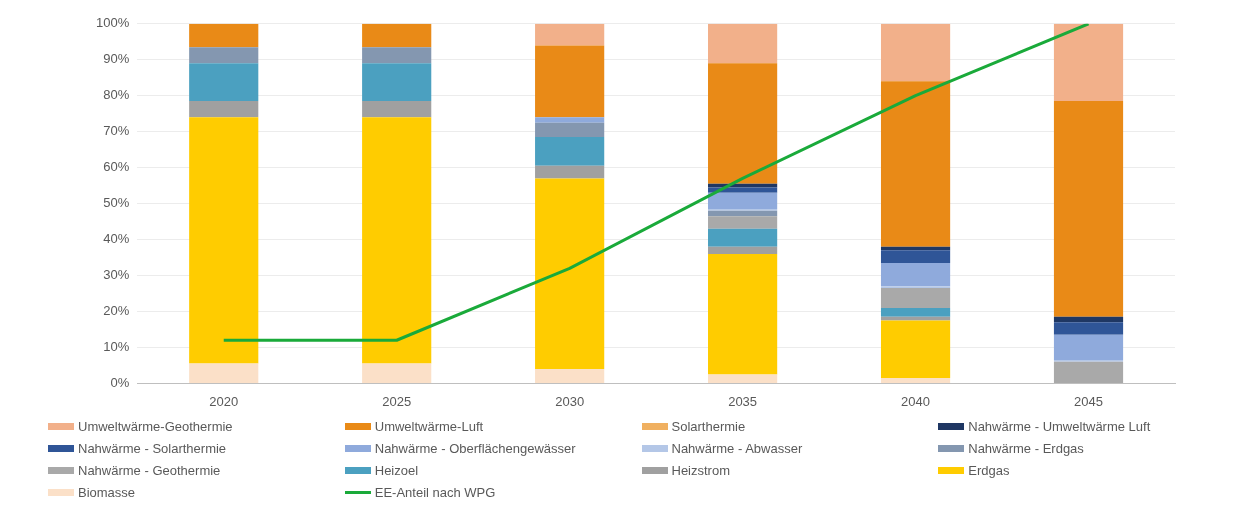 Image resolution: width=1243 pixels, height=531 pixels. I want to click on legend-label: Biomasse, so click(107, 492).